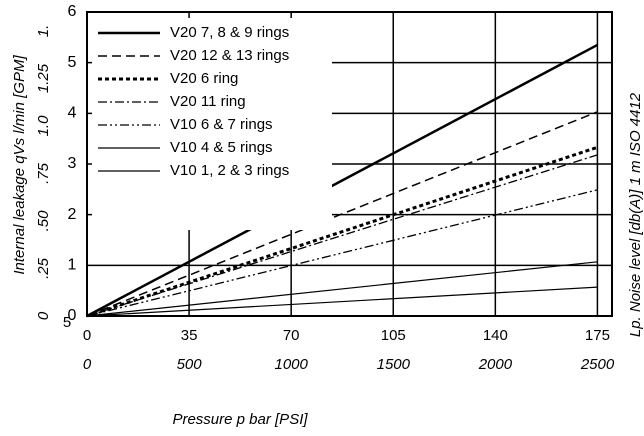 Image resolution: width=644 pixels, height=436 pixels. I want to click on x2-tick-label: 1500, so click(394, 364).